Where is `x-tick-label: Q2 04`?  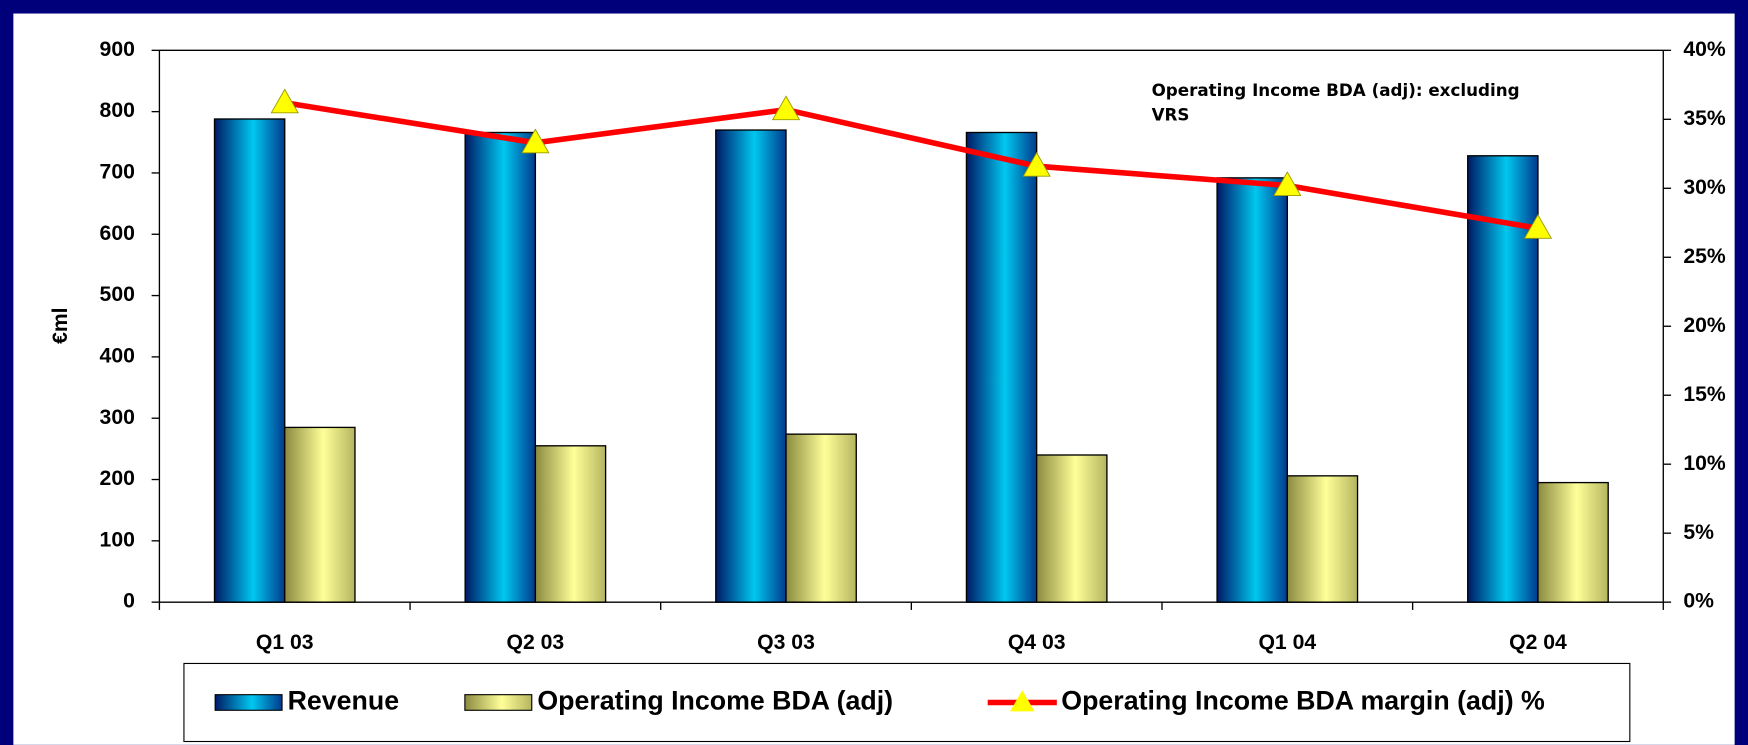
x-tick-label: Q2 04 is located at coordinates (1538, 642).